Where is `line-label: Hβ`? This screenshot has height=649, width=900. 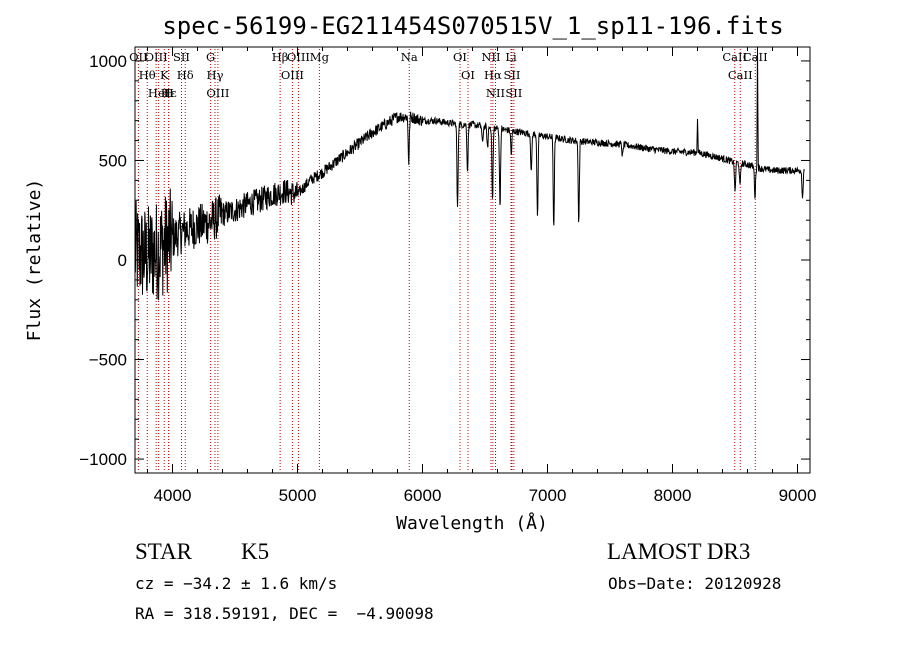 line-label: Hβ is located at coordinates (280, 57).